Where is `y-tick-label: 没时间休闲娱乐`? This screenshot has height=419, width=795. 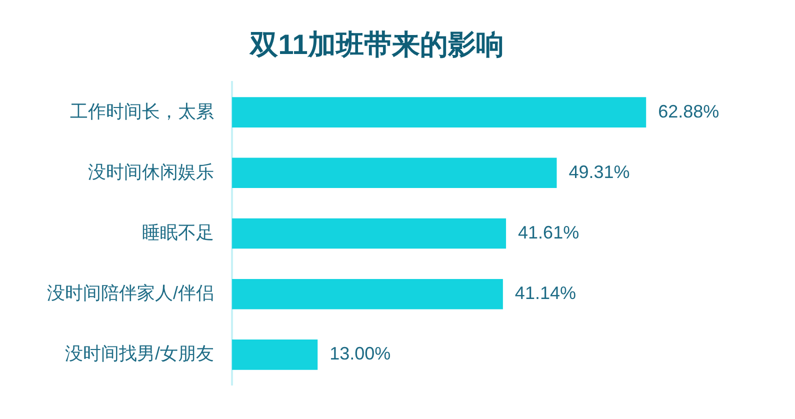 y-tick-label: 没时间休闲娱乐 is located at coordinates (151, 172).